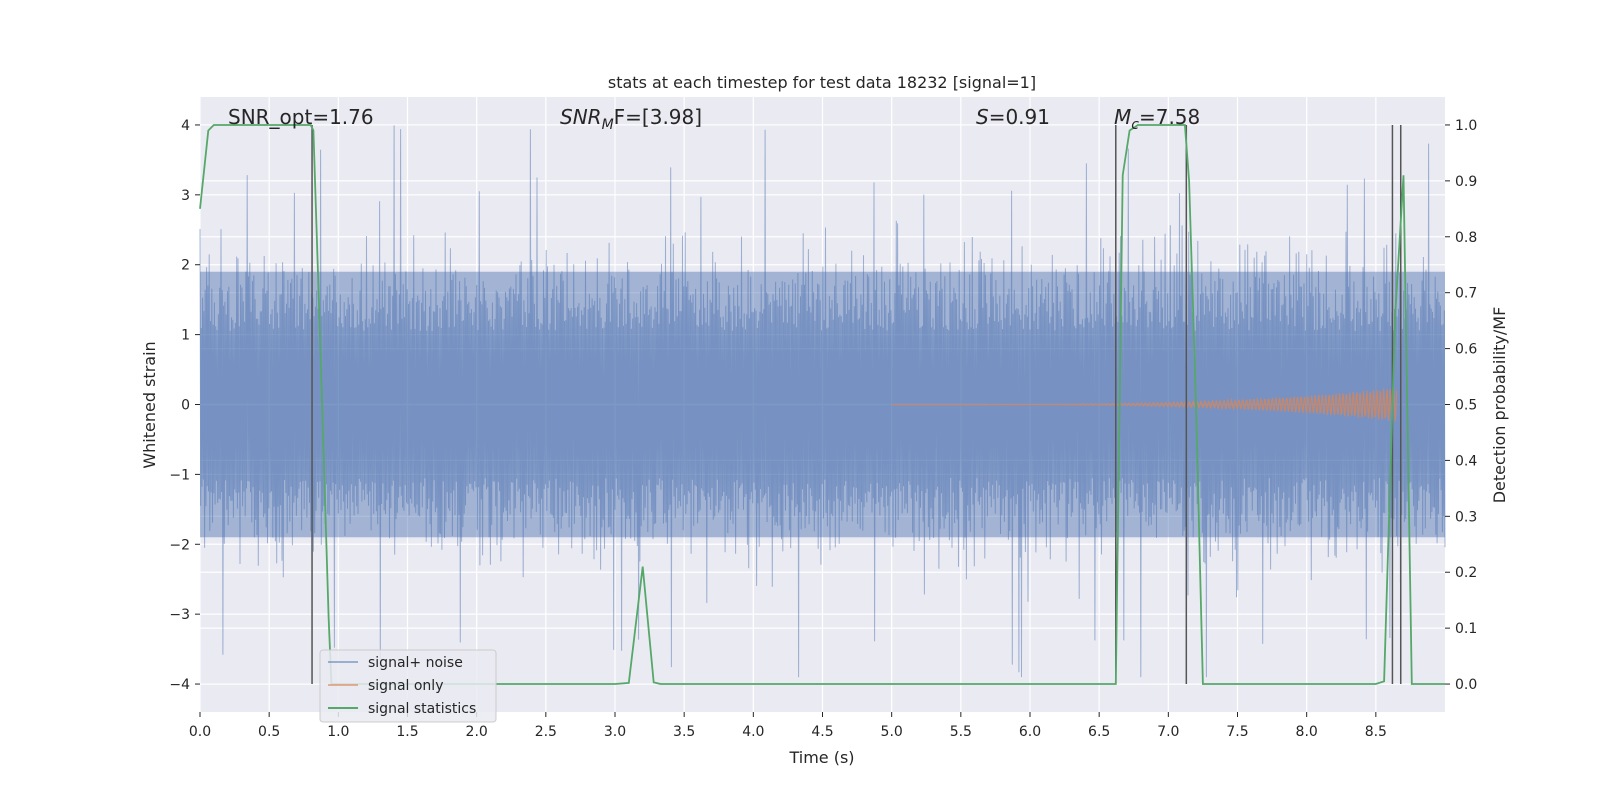 The width and height of the screenshot is (1600, 800). I want to click on y-tick-label: −3, so click(179, 615).